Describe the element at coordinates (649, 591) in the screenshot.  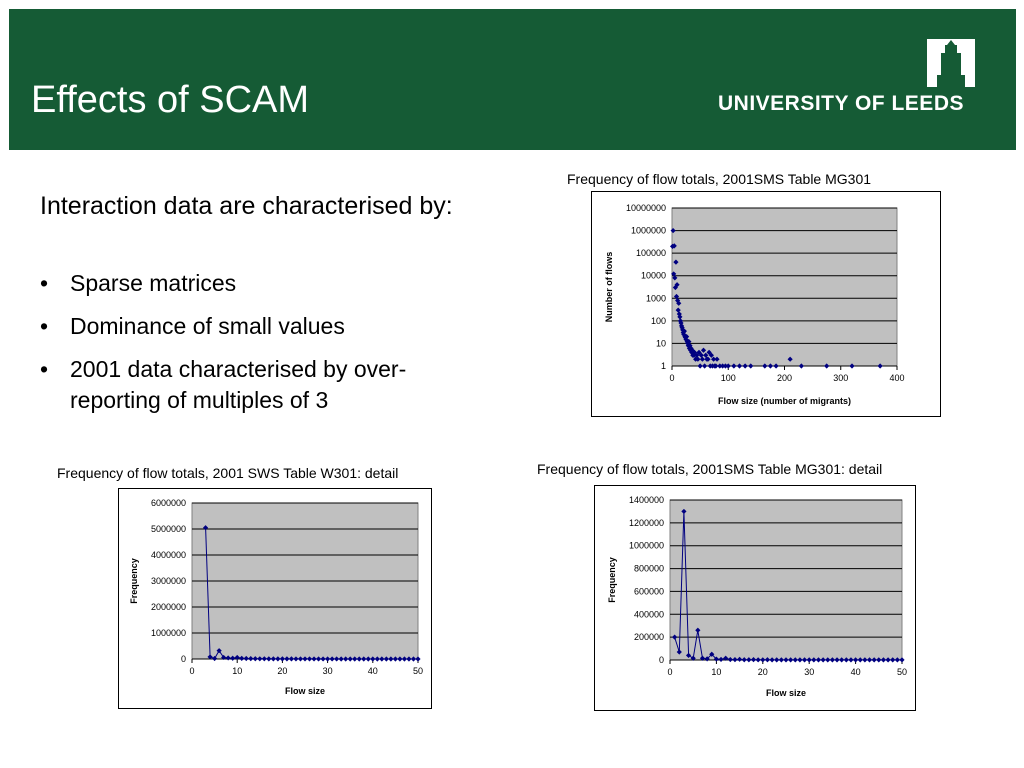
I see `y-tick-label: 600000` at that location.